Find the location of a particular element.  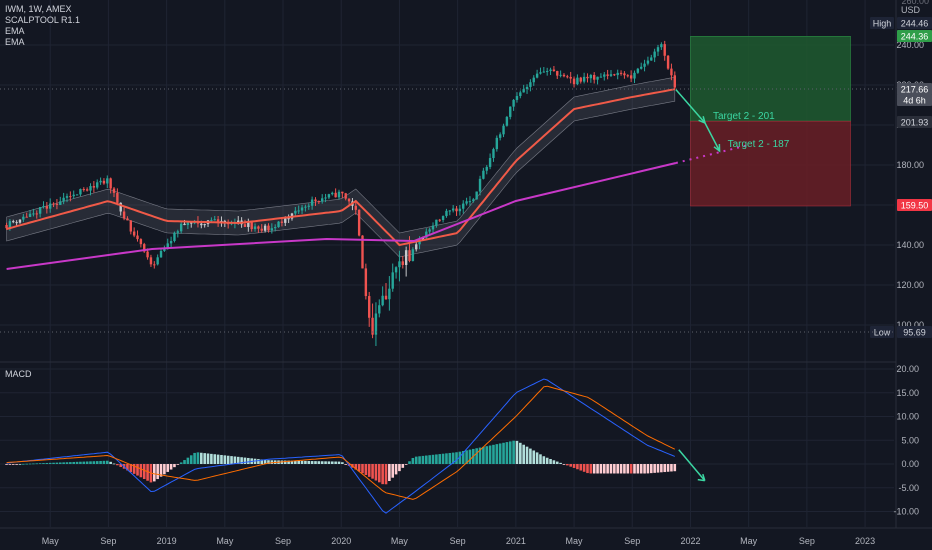

risk-reward-zones is located at coordinates (770, 121).